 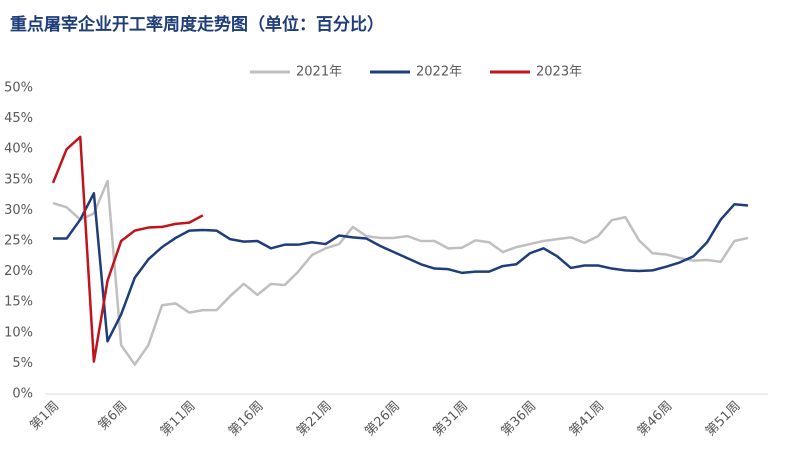 What do you see at coordinates (18, 210) in the screenshot?
I see `y-tick-label: 30%` at bounding box center [18, 210].